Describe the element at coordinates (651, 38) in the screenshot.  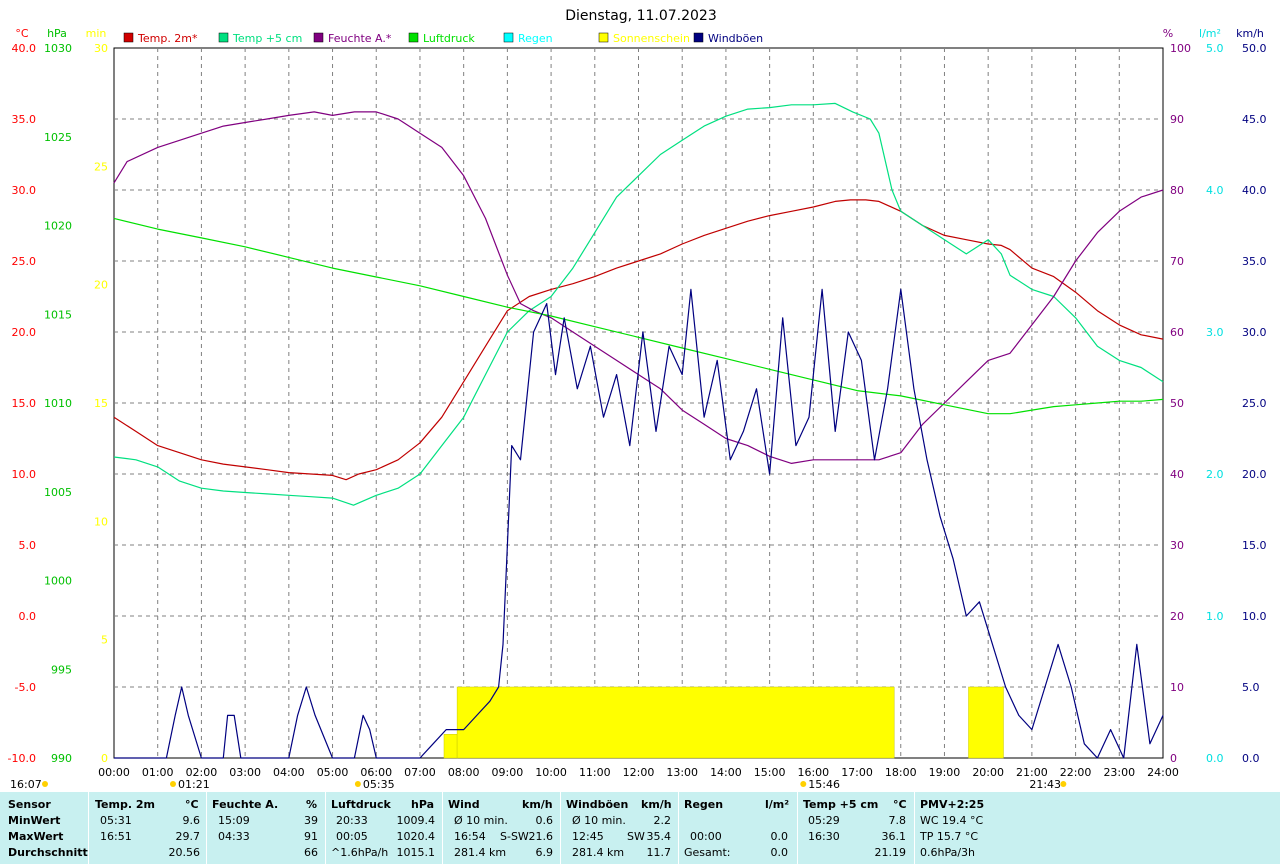
I see `legend-entry: Sonnenschein` at that location.